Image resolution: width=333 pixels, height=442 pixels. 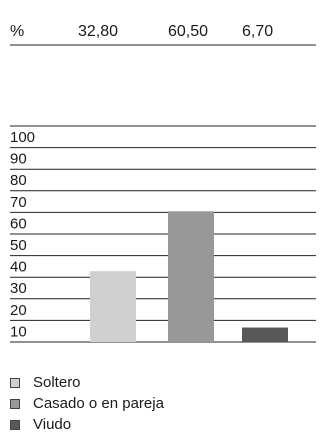 What do you see at coordinates (98, 403) in the screenshot?
I see `legend-label-casado: Casado o en pareja` at bounding box center [98, 403].